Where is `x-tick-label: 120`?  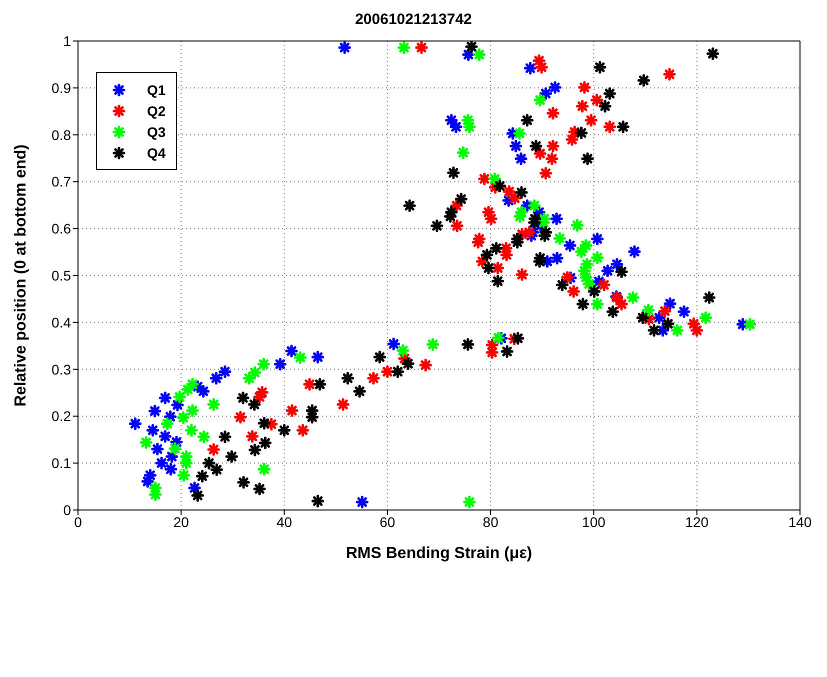 x-tick-label: 120 is located at coordinates (697, 522).